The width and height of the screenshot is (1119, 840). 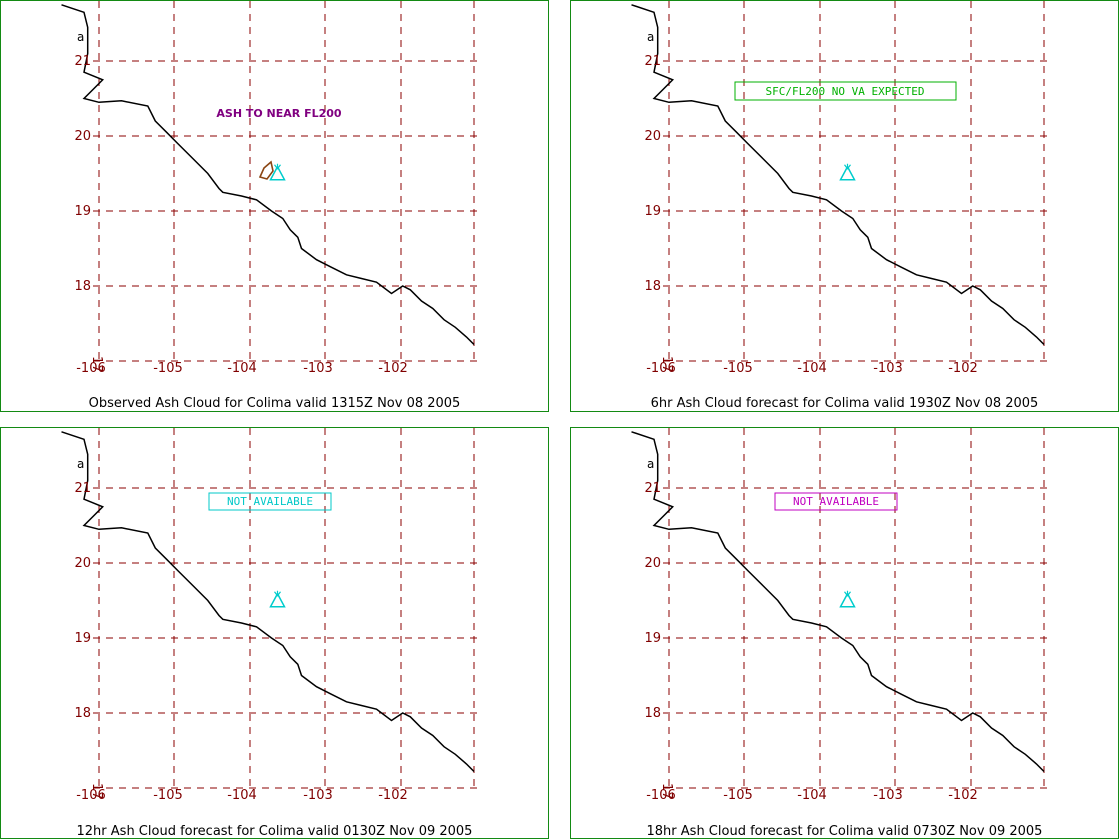 I want to click on ash-cloud-polygon, so click(x=266, y=170).